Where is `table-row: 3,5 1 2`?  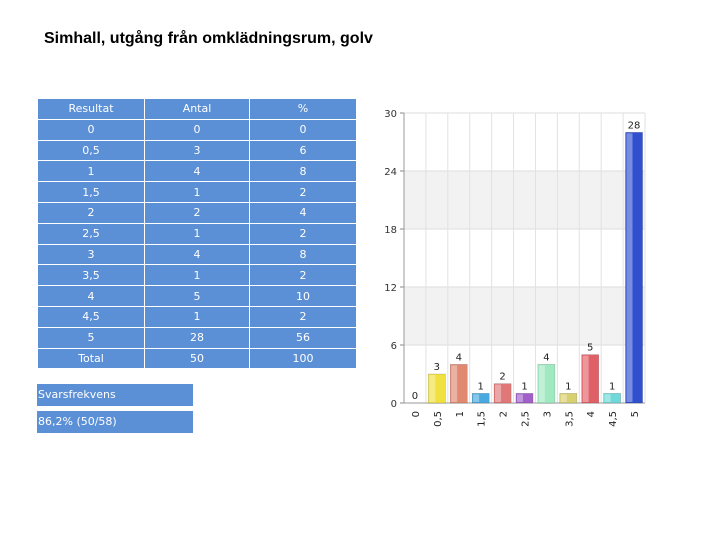
table-row: 3,5 1 2 is located at coordinates (197, 275).